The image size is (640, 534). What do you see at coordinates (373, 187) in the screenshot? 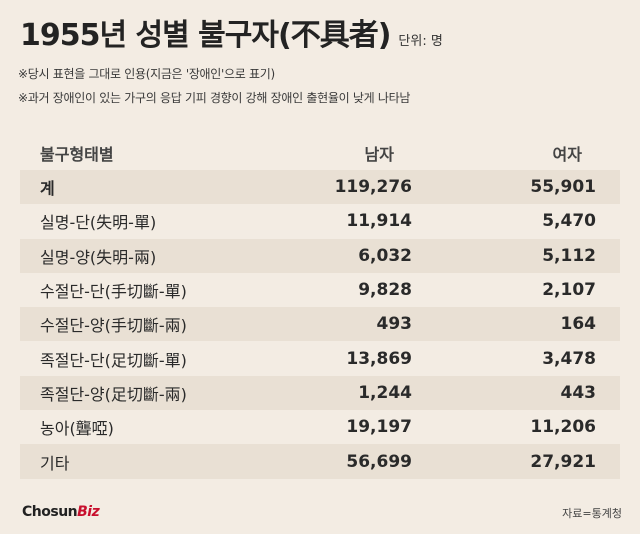
I see `row-male: 119,276` at bounding box center [373, 187].